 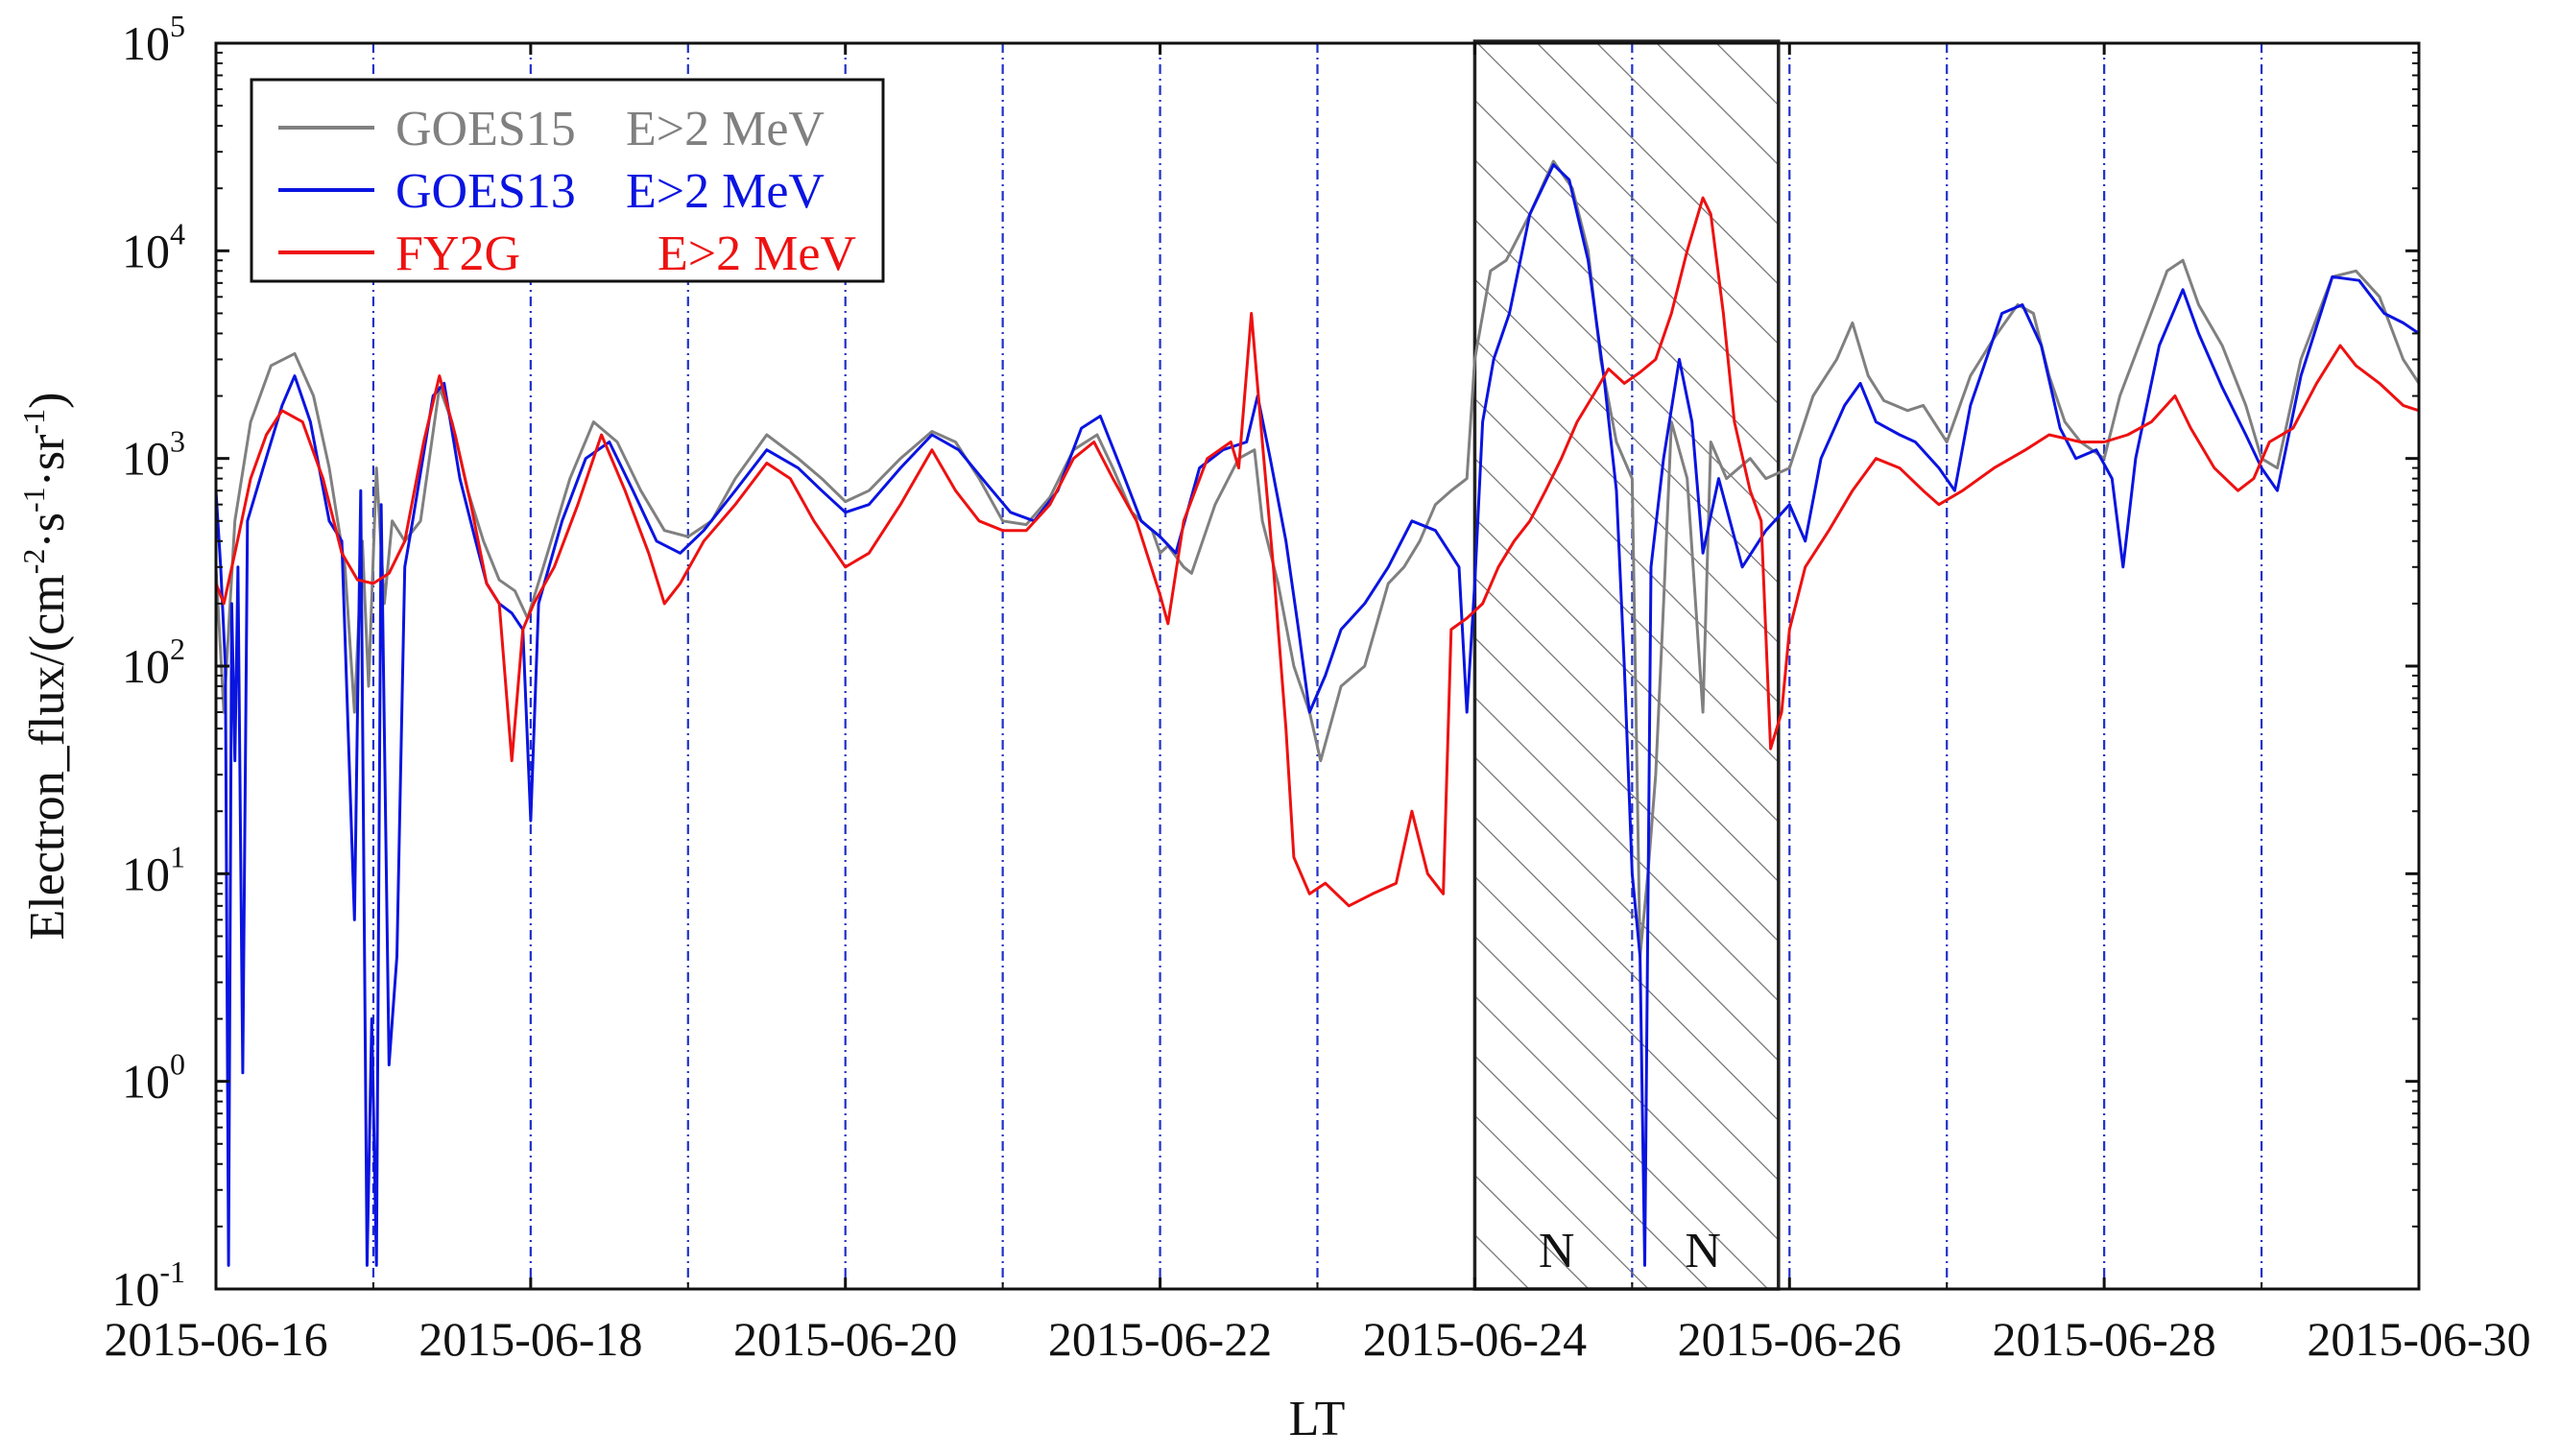 What do you see at coordinates (1475, 1339) in the screenshot?
I see `x-tick-label: 2015-06-24` at bounding box center [1475, 1339].